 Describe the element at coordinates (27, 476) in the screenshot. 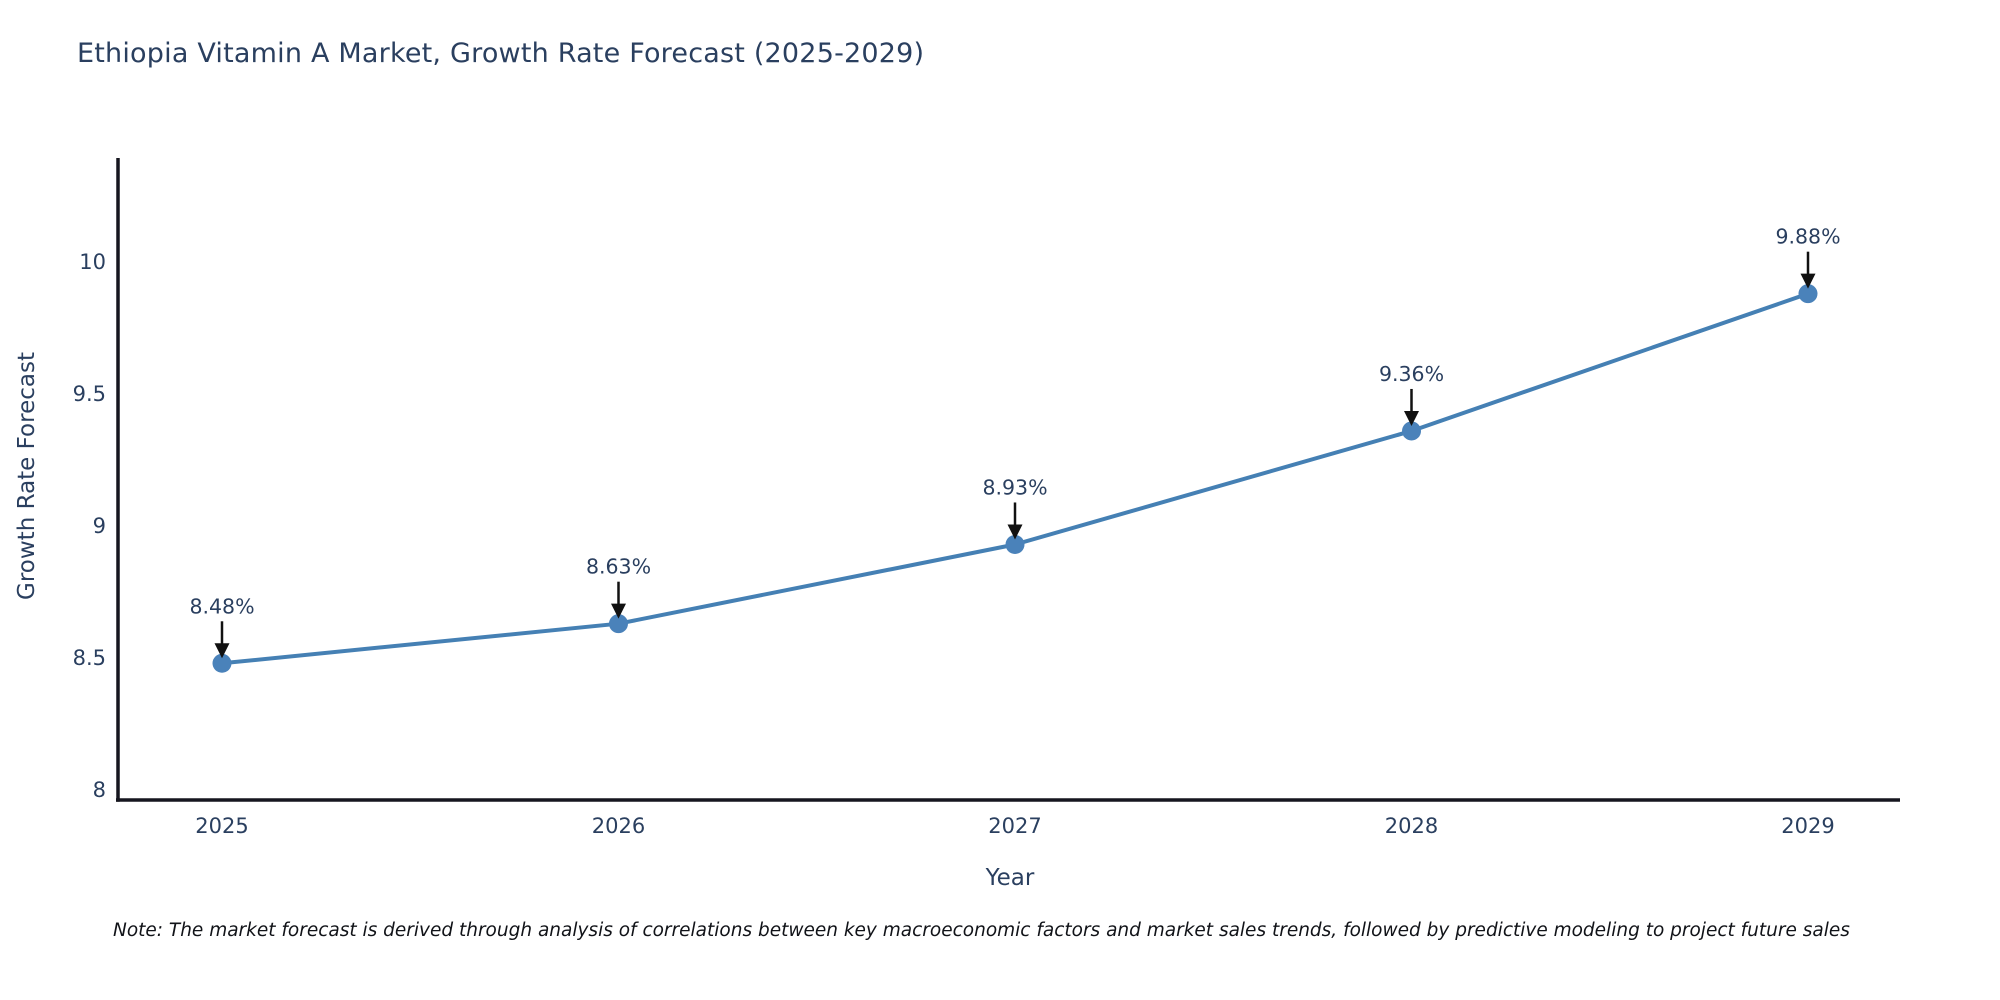

I see `y-axis-title: Growth Rate Forecast` at that location.